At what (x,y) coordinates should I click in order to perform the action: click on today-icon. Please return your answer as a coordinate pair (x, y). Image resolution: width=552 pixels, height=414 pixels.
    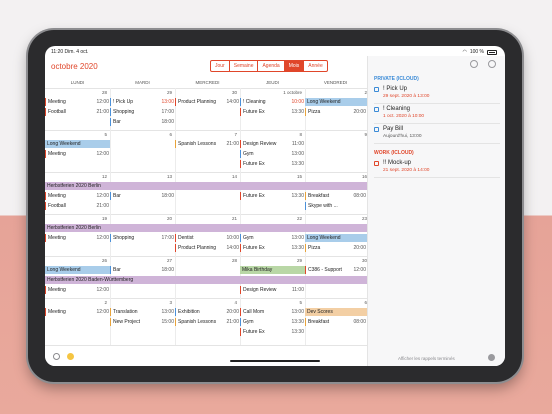
    Looking at the image, I should click on (70, 356).